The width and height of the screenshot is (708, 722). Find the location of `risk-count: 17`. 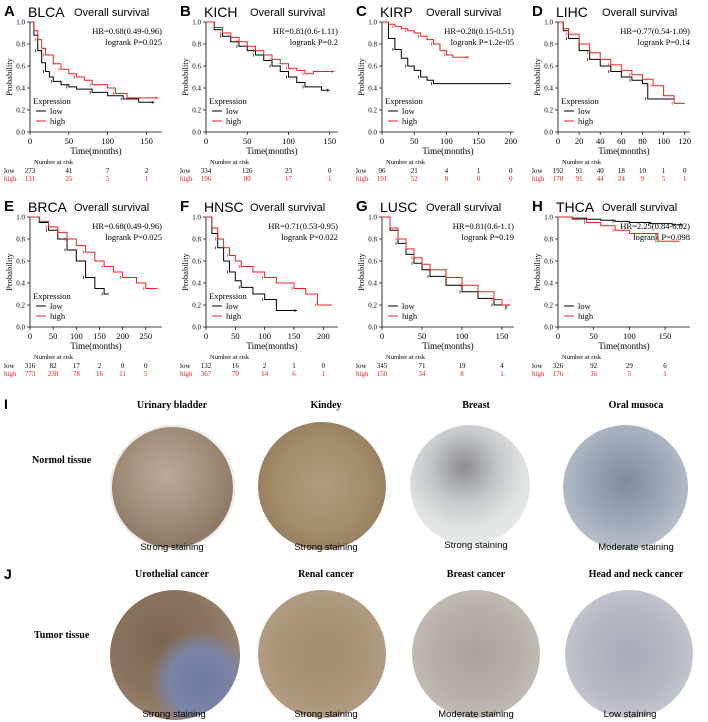

risk-count: 17 is located at coordinates (289, 179).